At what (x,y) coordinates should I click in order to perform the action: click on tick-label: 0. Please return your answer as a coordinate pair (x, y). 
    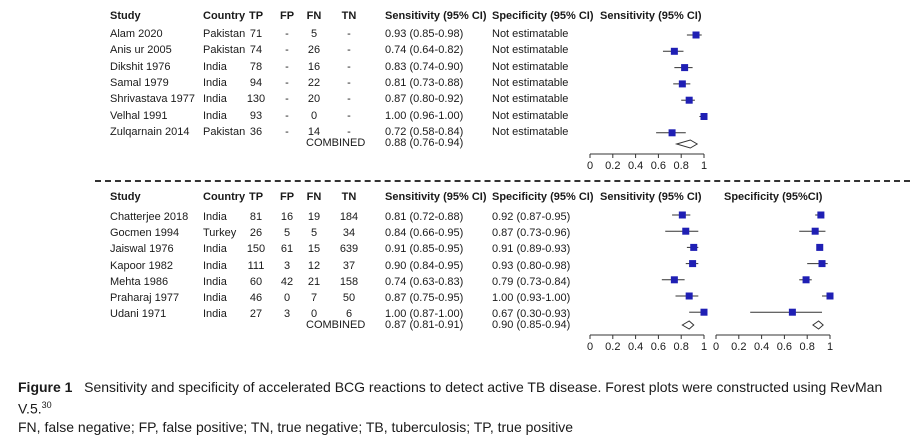
    Looking at the image, I should click on (590, 347).